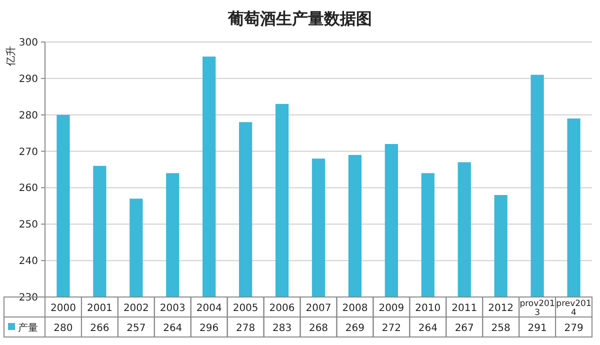 This screenshot has height=345, width=600. I want to click on x-tick-label: 2011, so click(465, 308).